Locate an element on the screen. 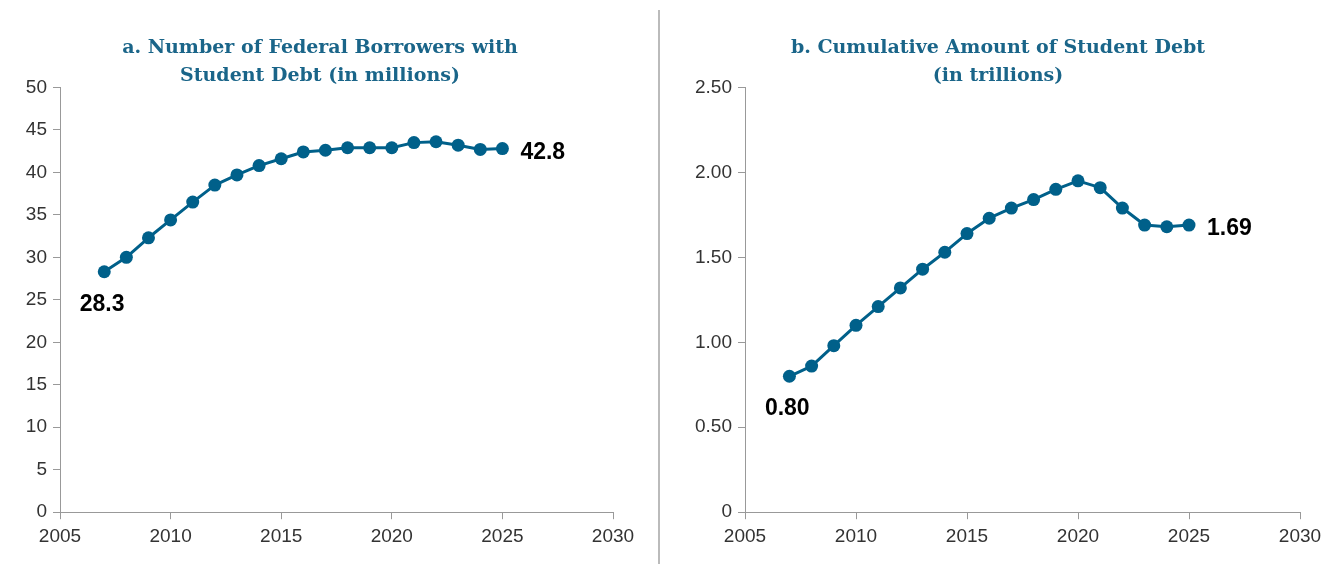 The image size is (1336, 564). y-tick-label: 25 is located at coordinates (36, 299).